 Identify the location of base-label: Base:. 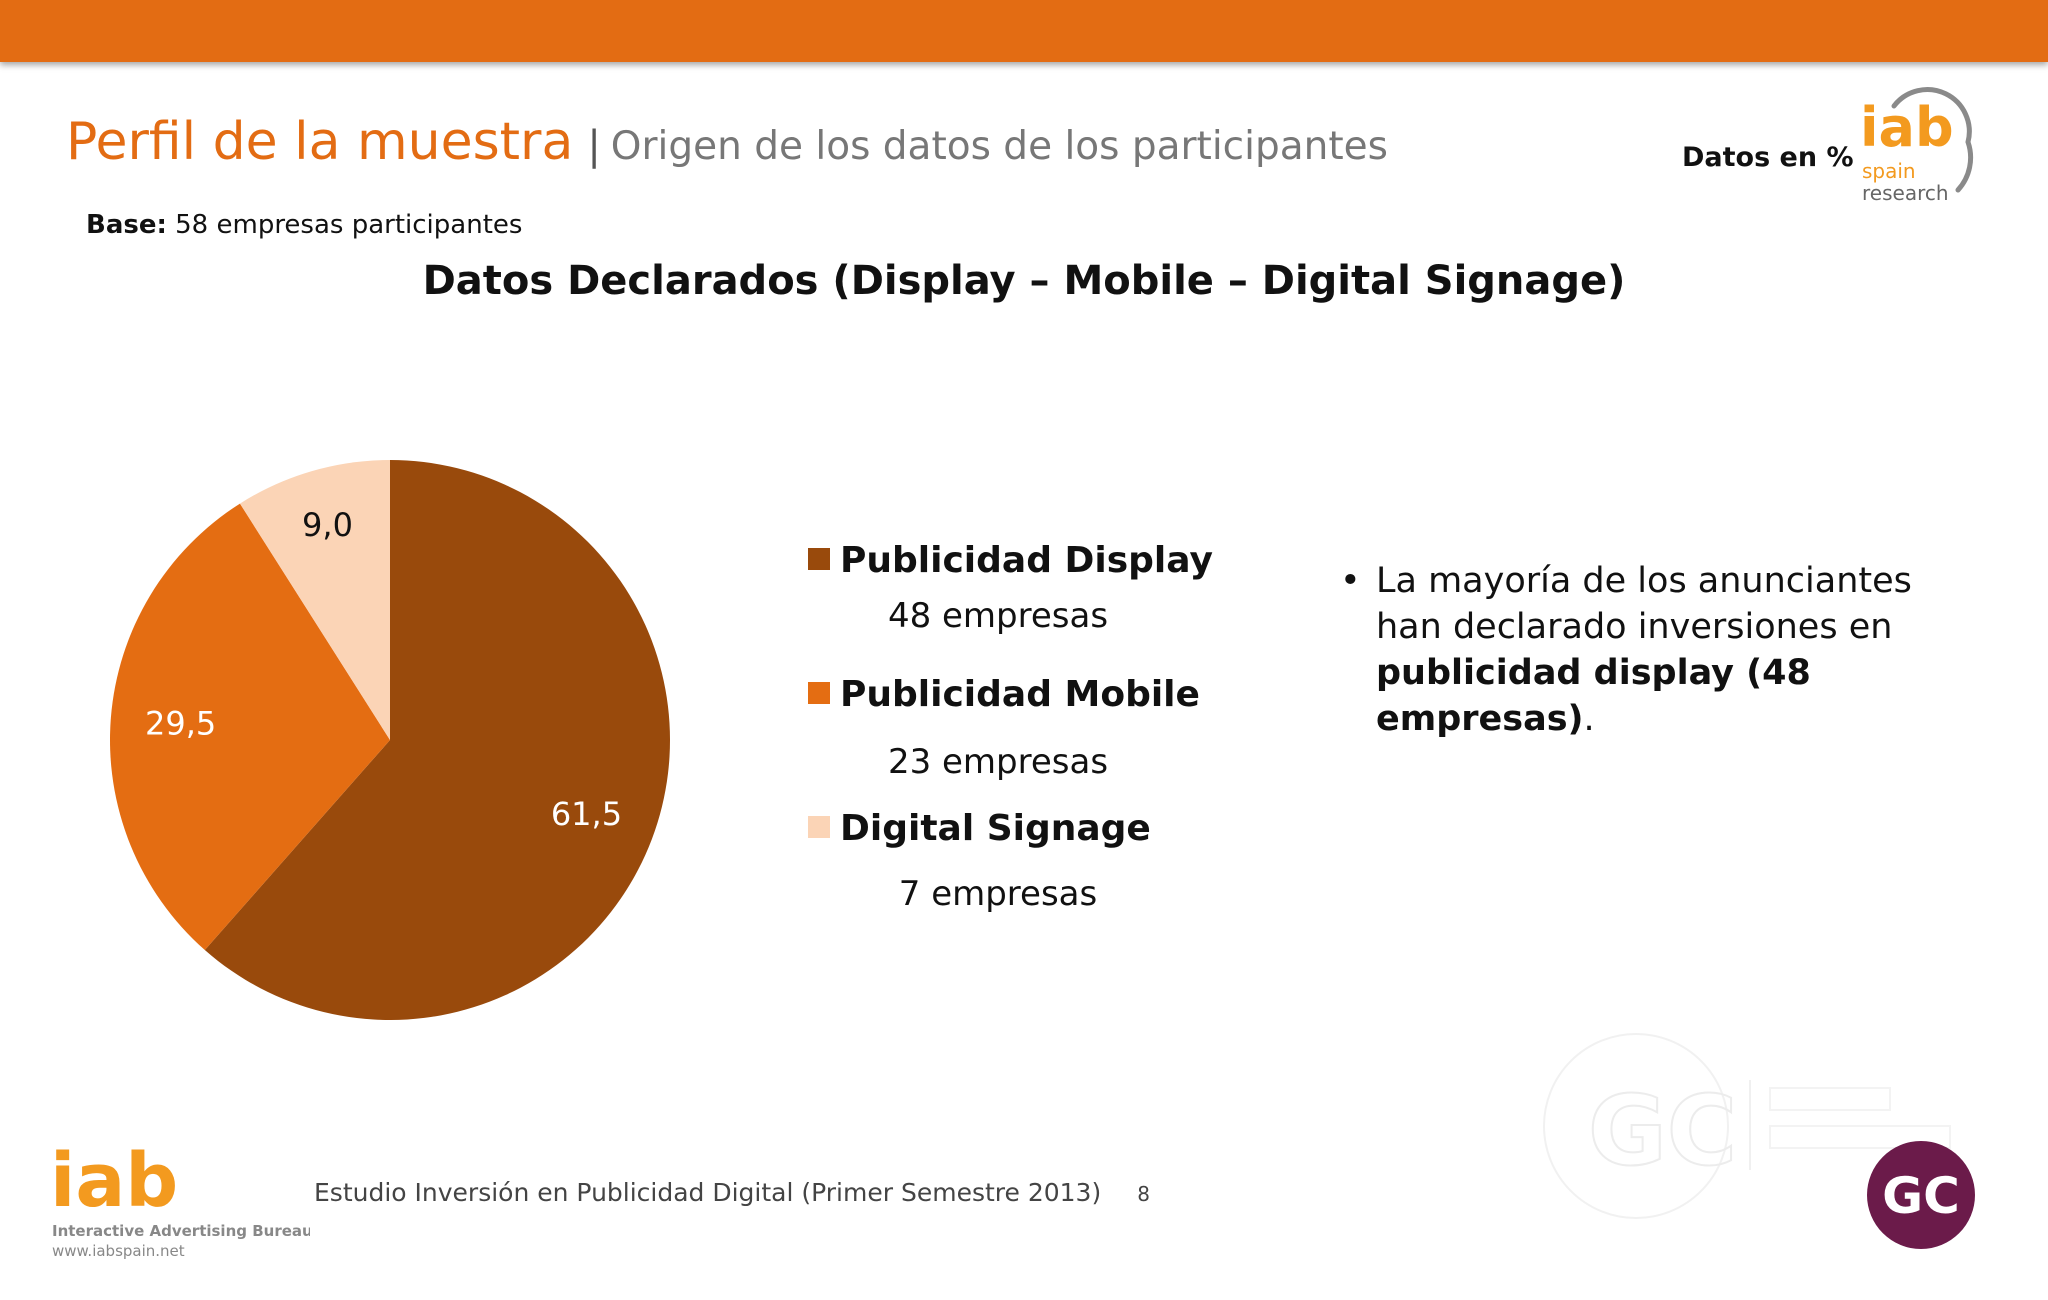
(126, 225).